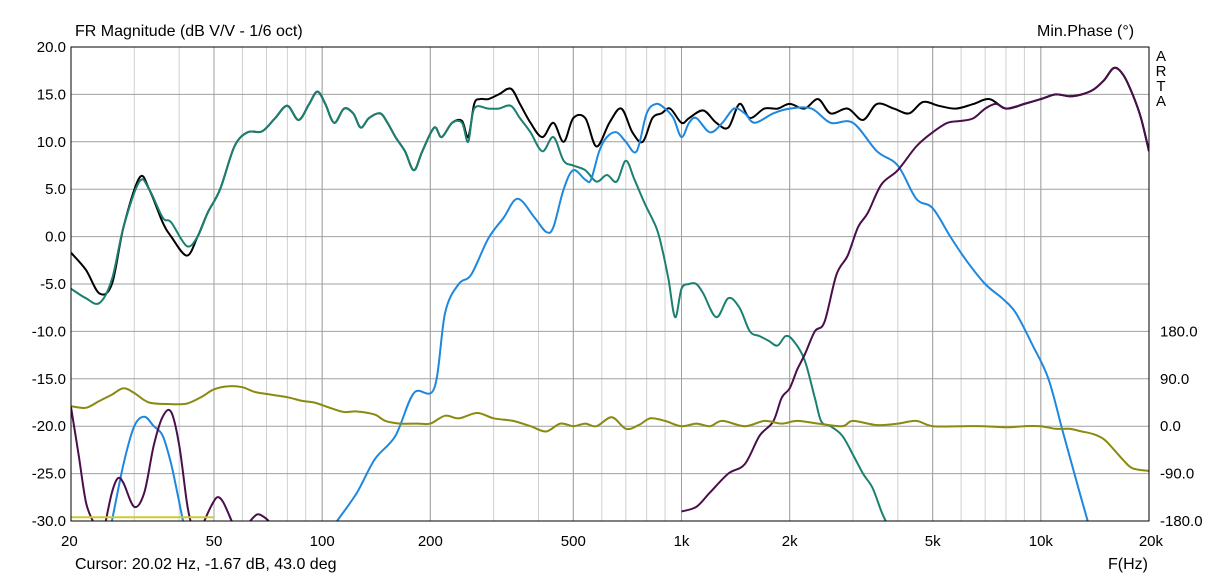  What do you see at coordinates (322, 541) in the screenshot?
I see `x-tick-label: 100` at bounding box center [322, 541].